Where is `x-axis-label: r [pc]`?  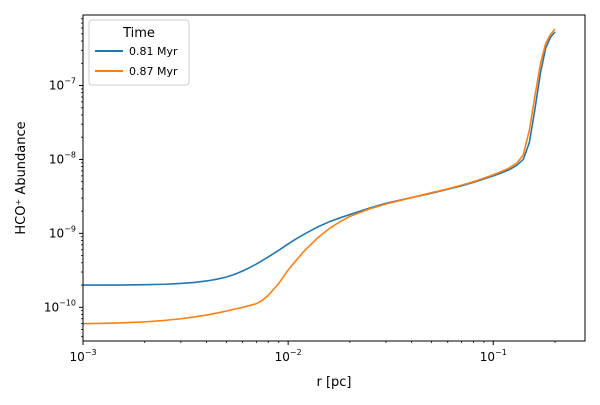
x-axis-label: r [pc] is located at coordinates (333, 382).